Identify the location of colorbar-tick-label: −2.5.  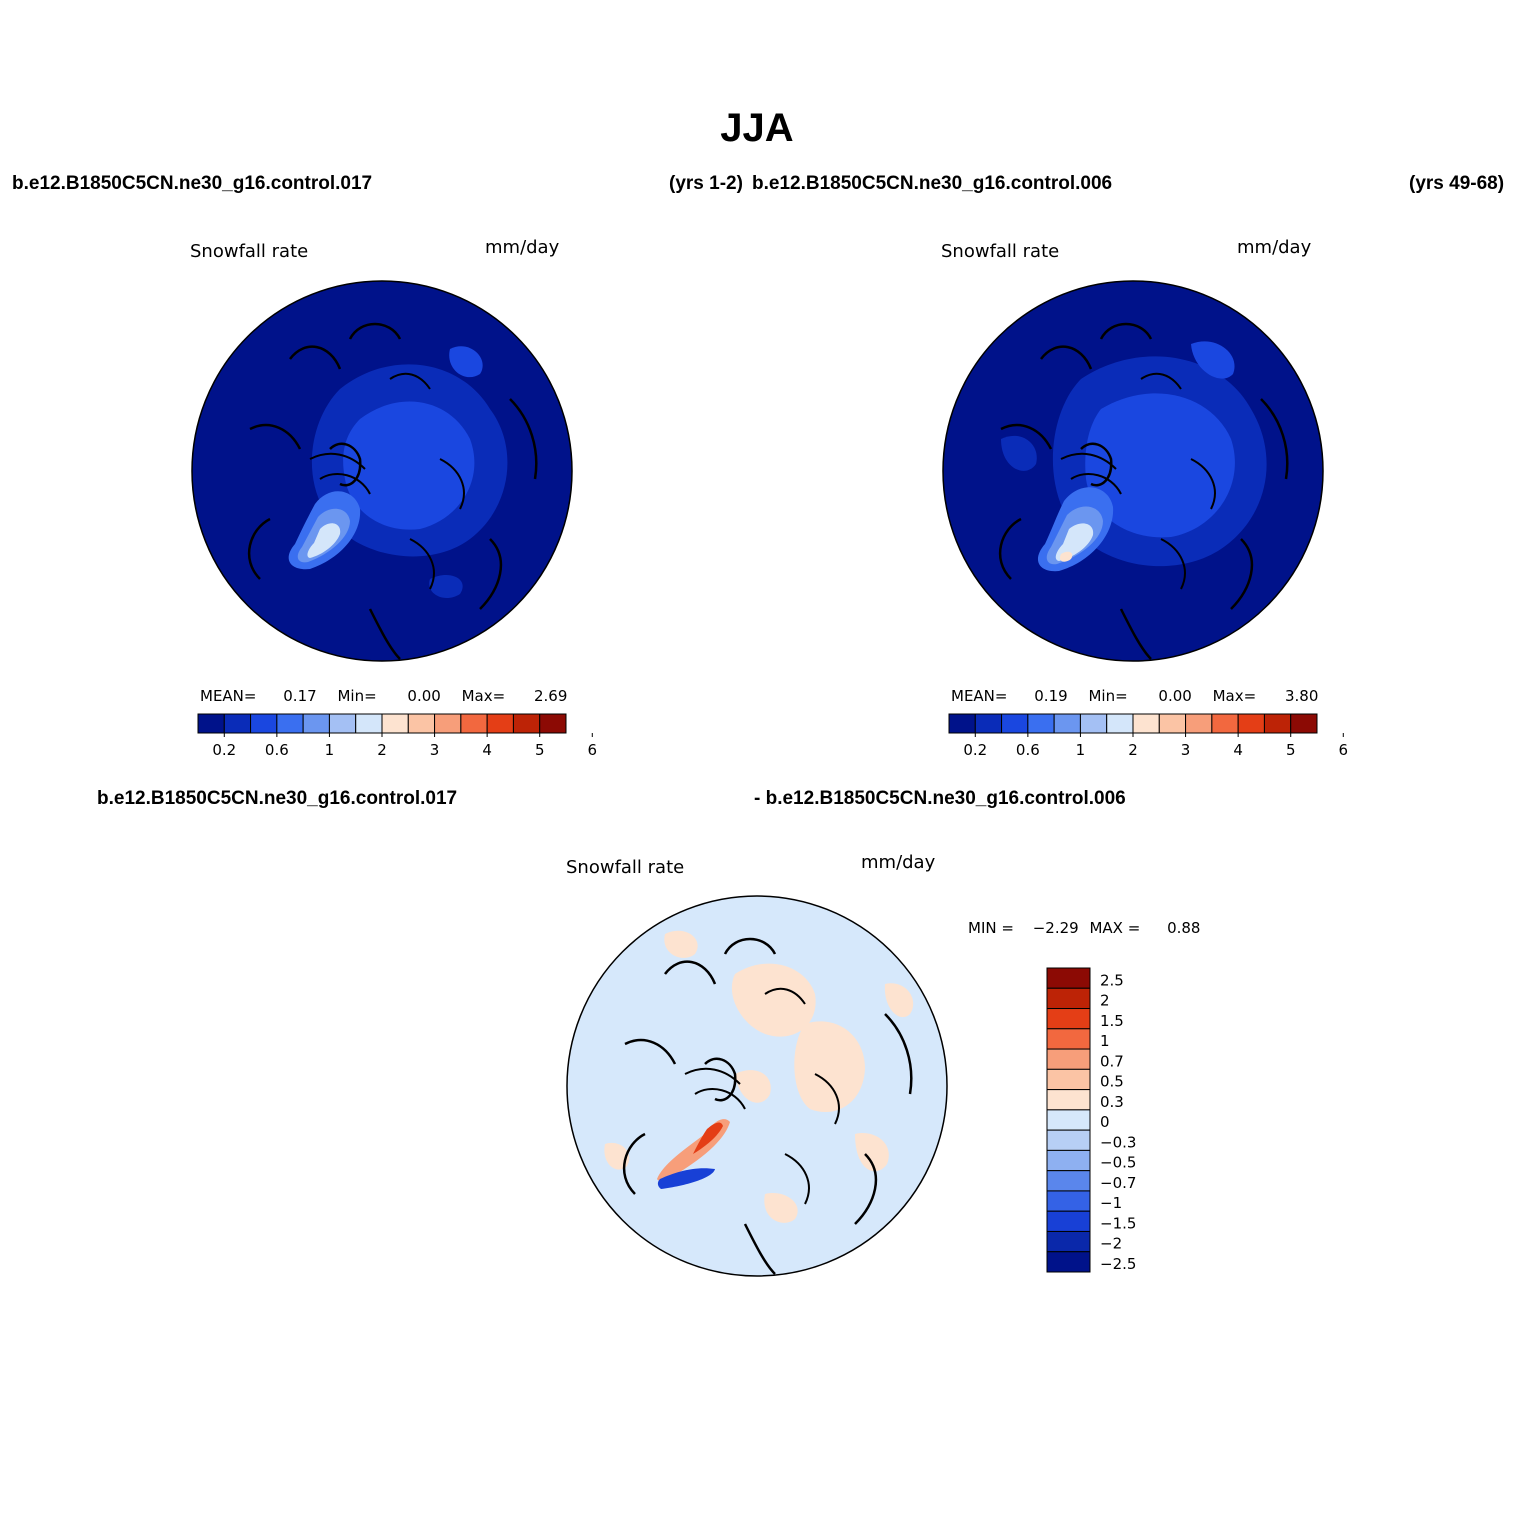
(1118, 1264).